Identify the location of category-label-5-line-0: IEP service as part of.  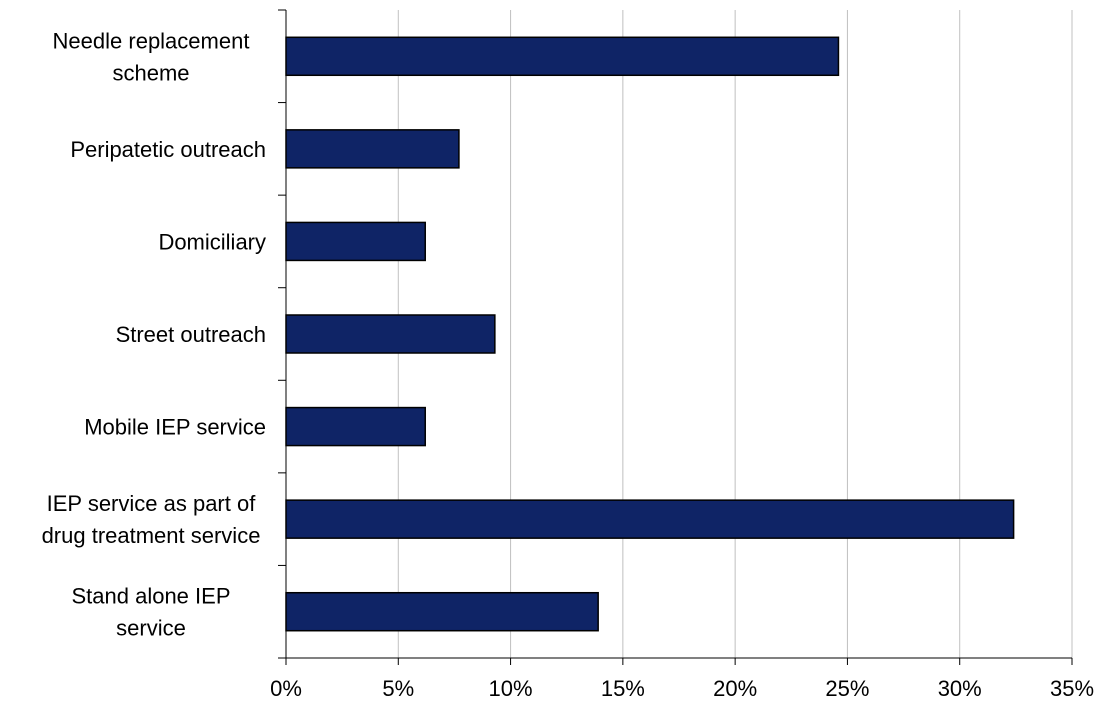
(152, 503).